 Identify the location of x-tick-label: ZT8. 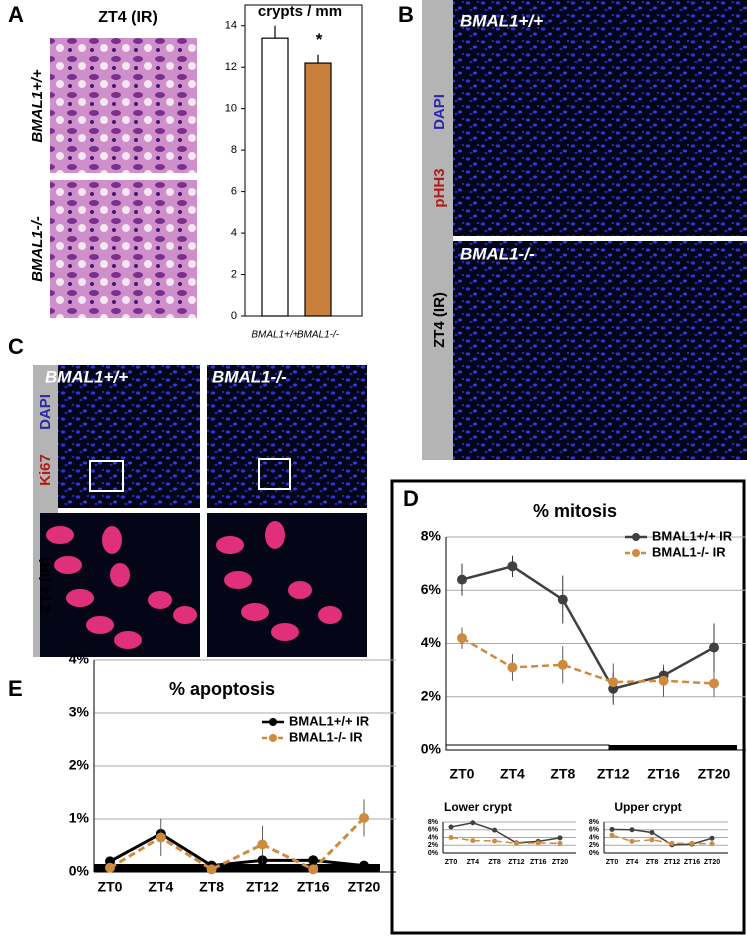
(494, 862).